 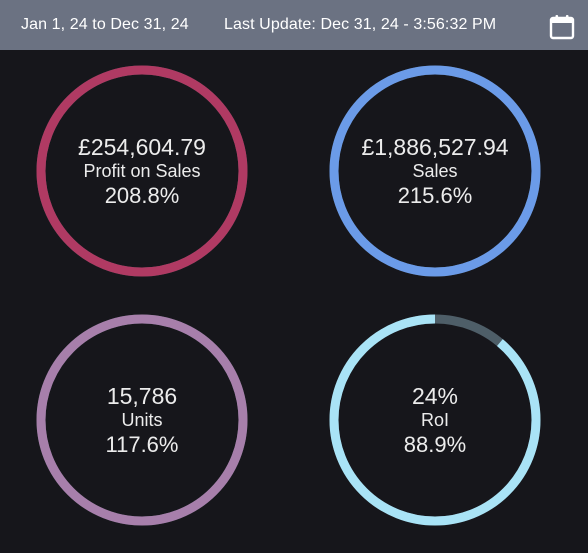 I want to click on gauge-label: Sales, so click(x=435, y=170).